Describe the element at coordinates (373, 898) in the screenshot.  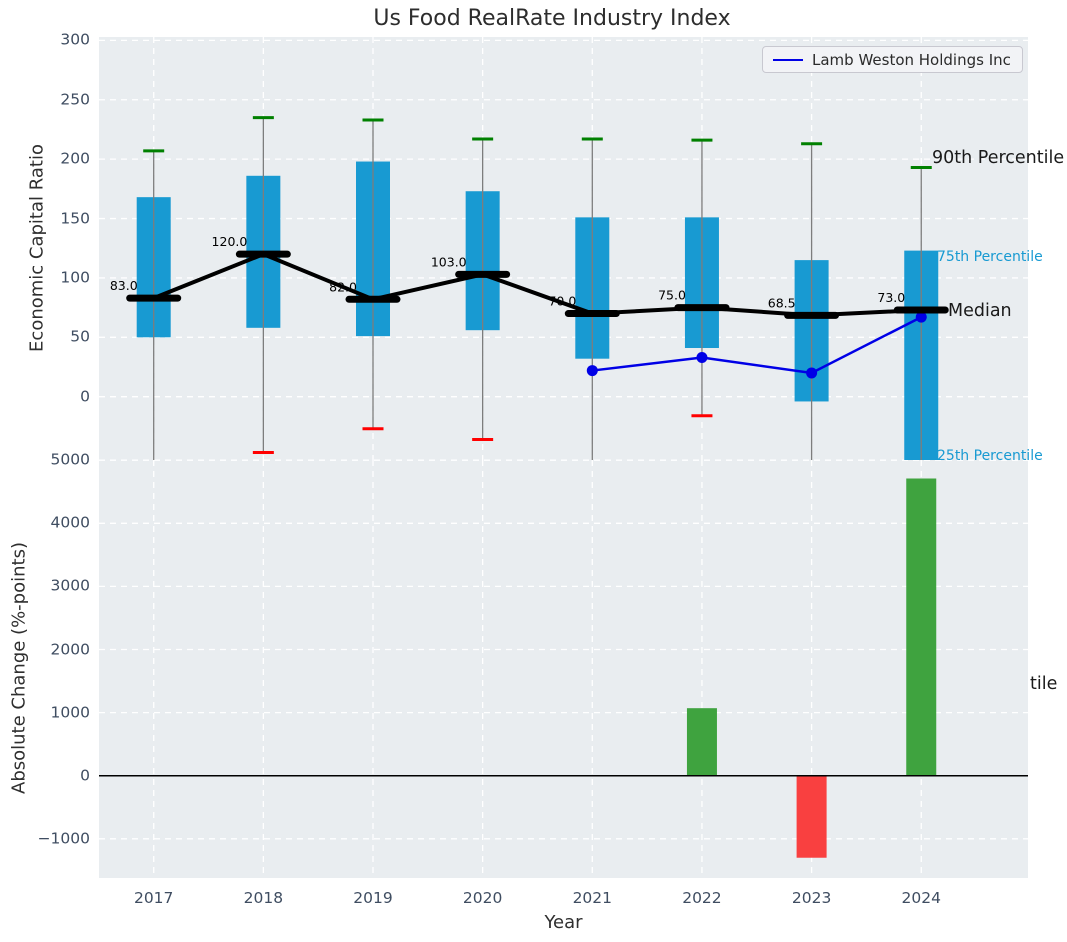
I see `x-tick: 2019` at that location.